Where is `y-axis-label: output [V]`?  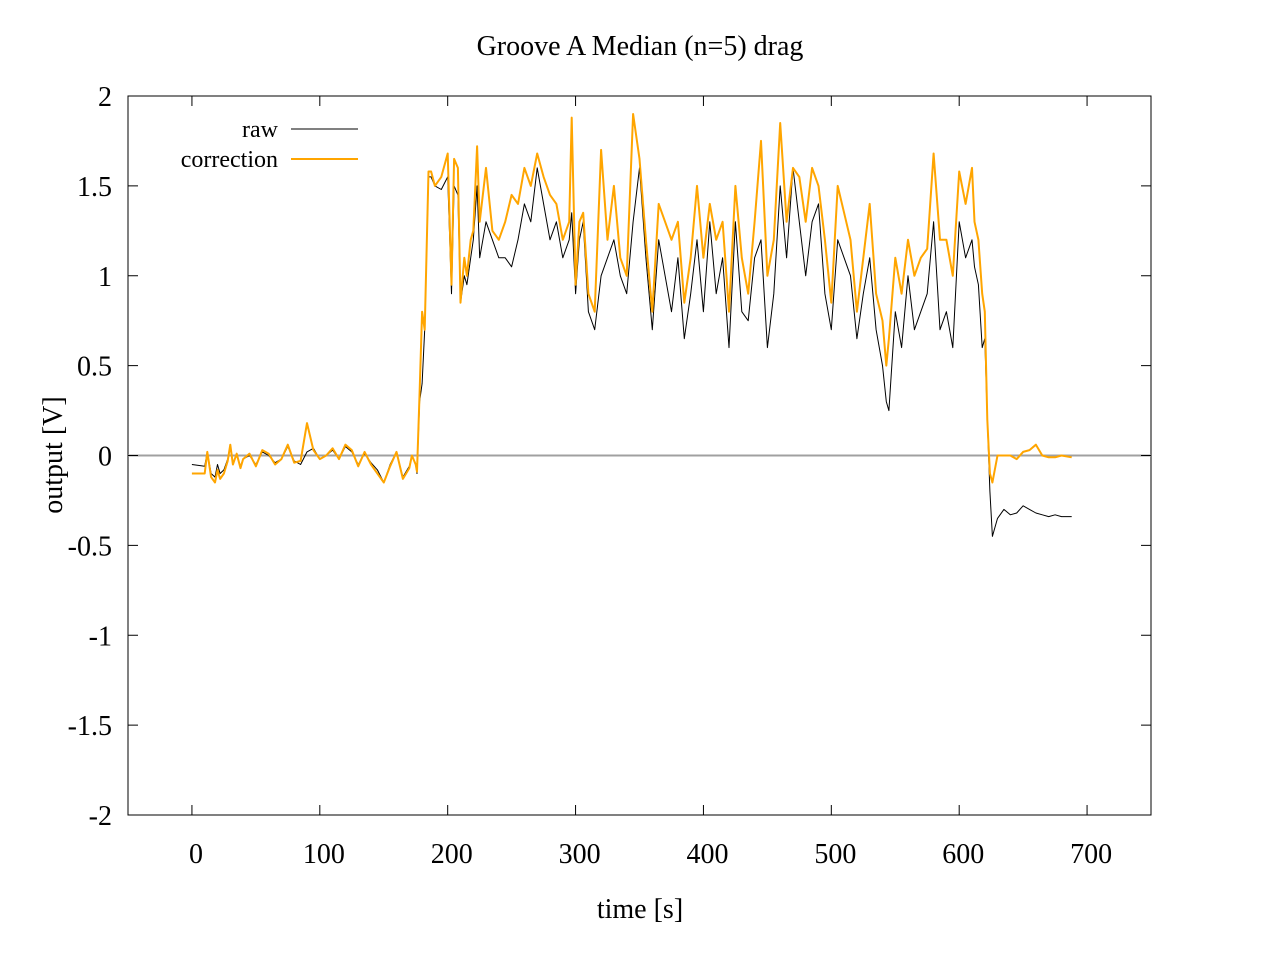
y-axis-label: output [V] is located at coordinates (53, 454).